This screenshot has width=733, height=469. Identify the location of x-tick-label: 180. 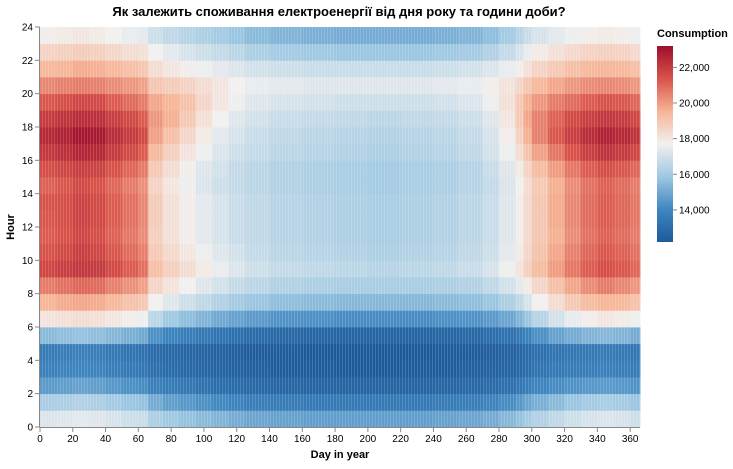
(335, 439).